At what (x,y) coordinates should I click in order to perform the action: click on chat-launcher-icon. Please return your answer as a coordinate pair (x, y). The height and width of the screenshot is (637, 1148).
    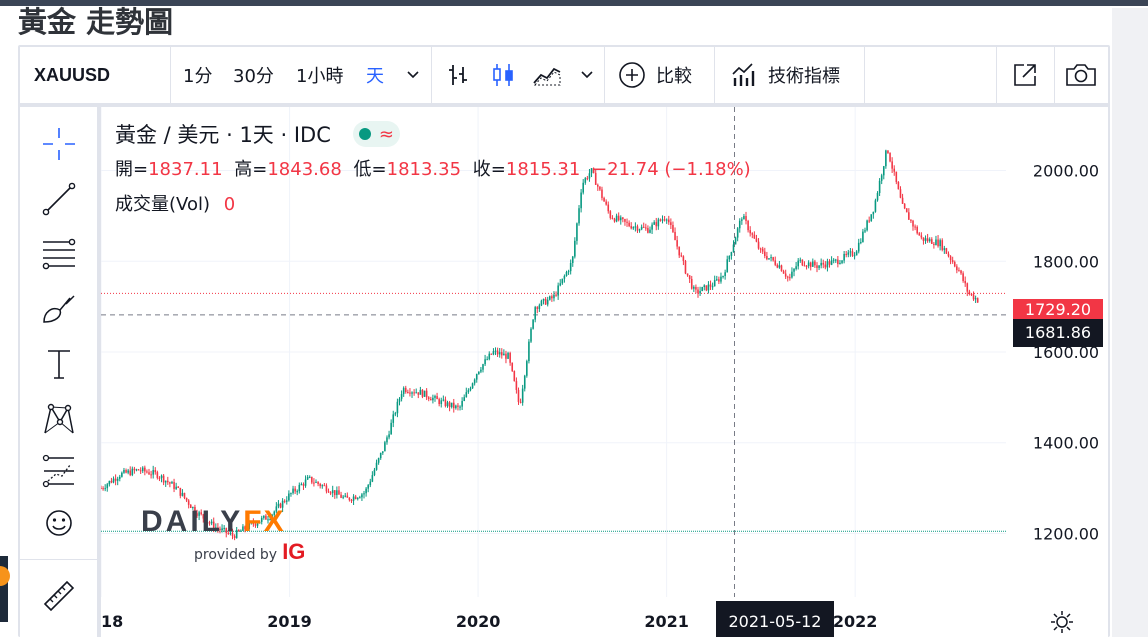
    Looking at the image, I should click on (5, 576).